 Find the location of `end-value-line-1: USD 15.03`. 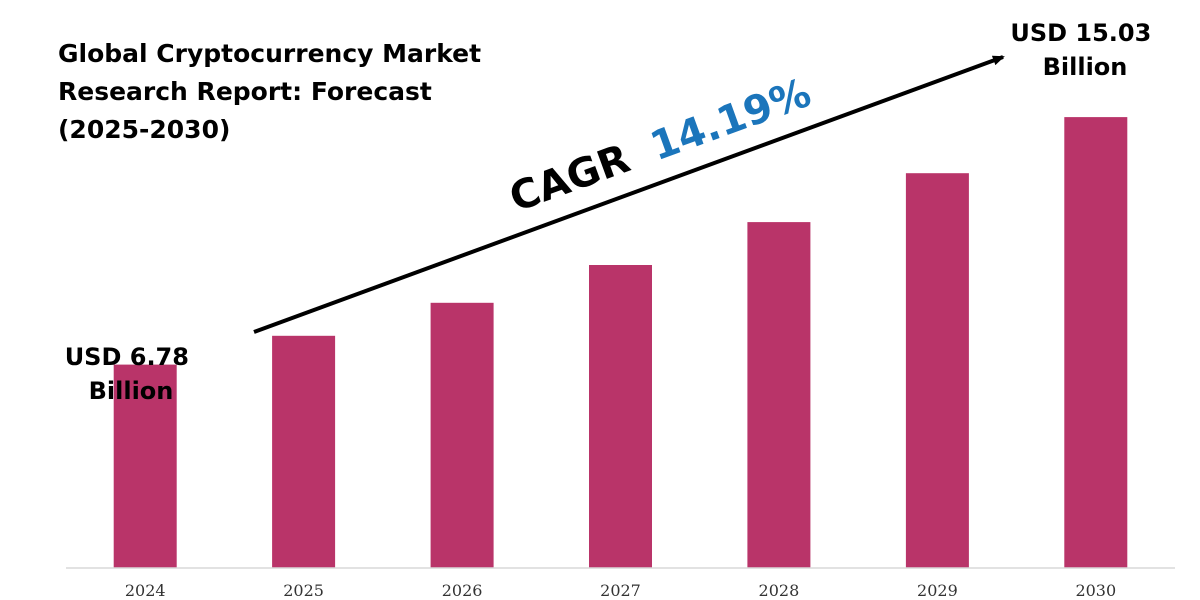

end-value-line-1: USD 15.03 is located at coordinates (1080, 33).